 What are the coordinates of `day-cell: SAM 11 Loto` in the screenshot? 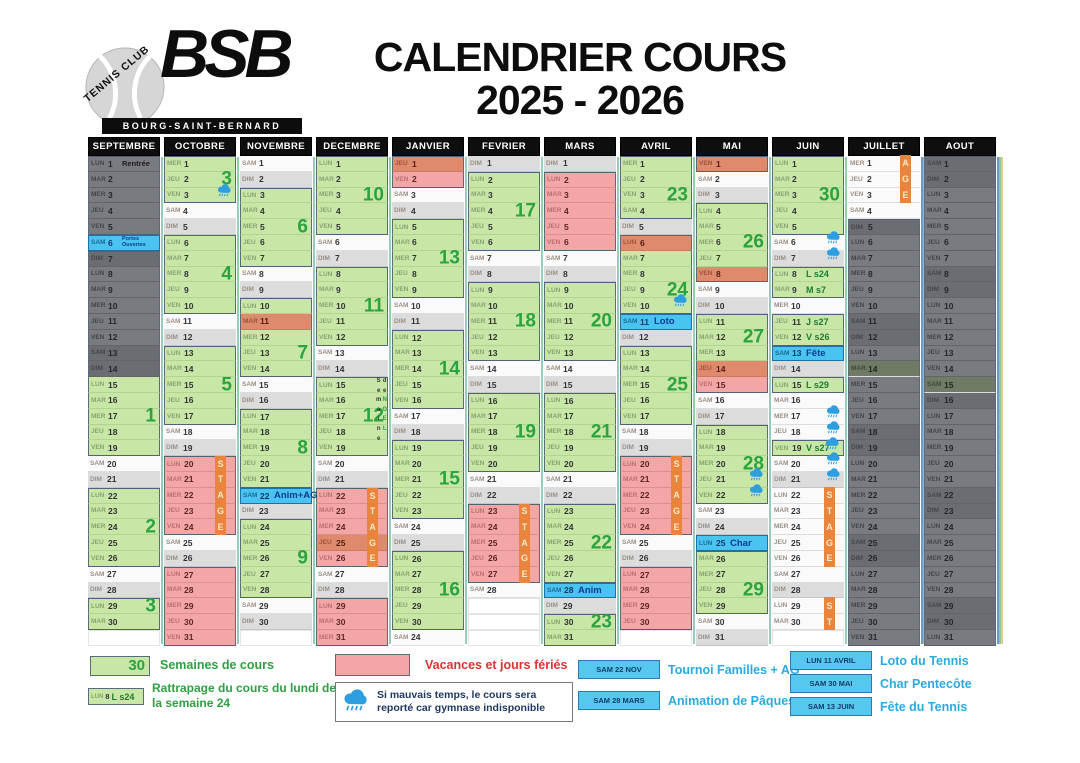 It's located at (656, 321).